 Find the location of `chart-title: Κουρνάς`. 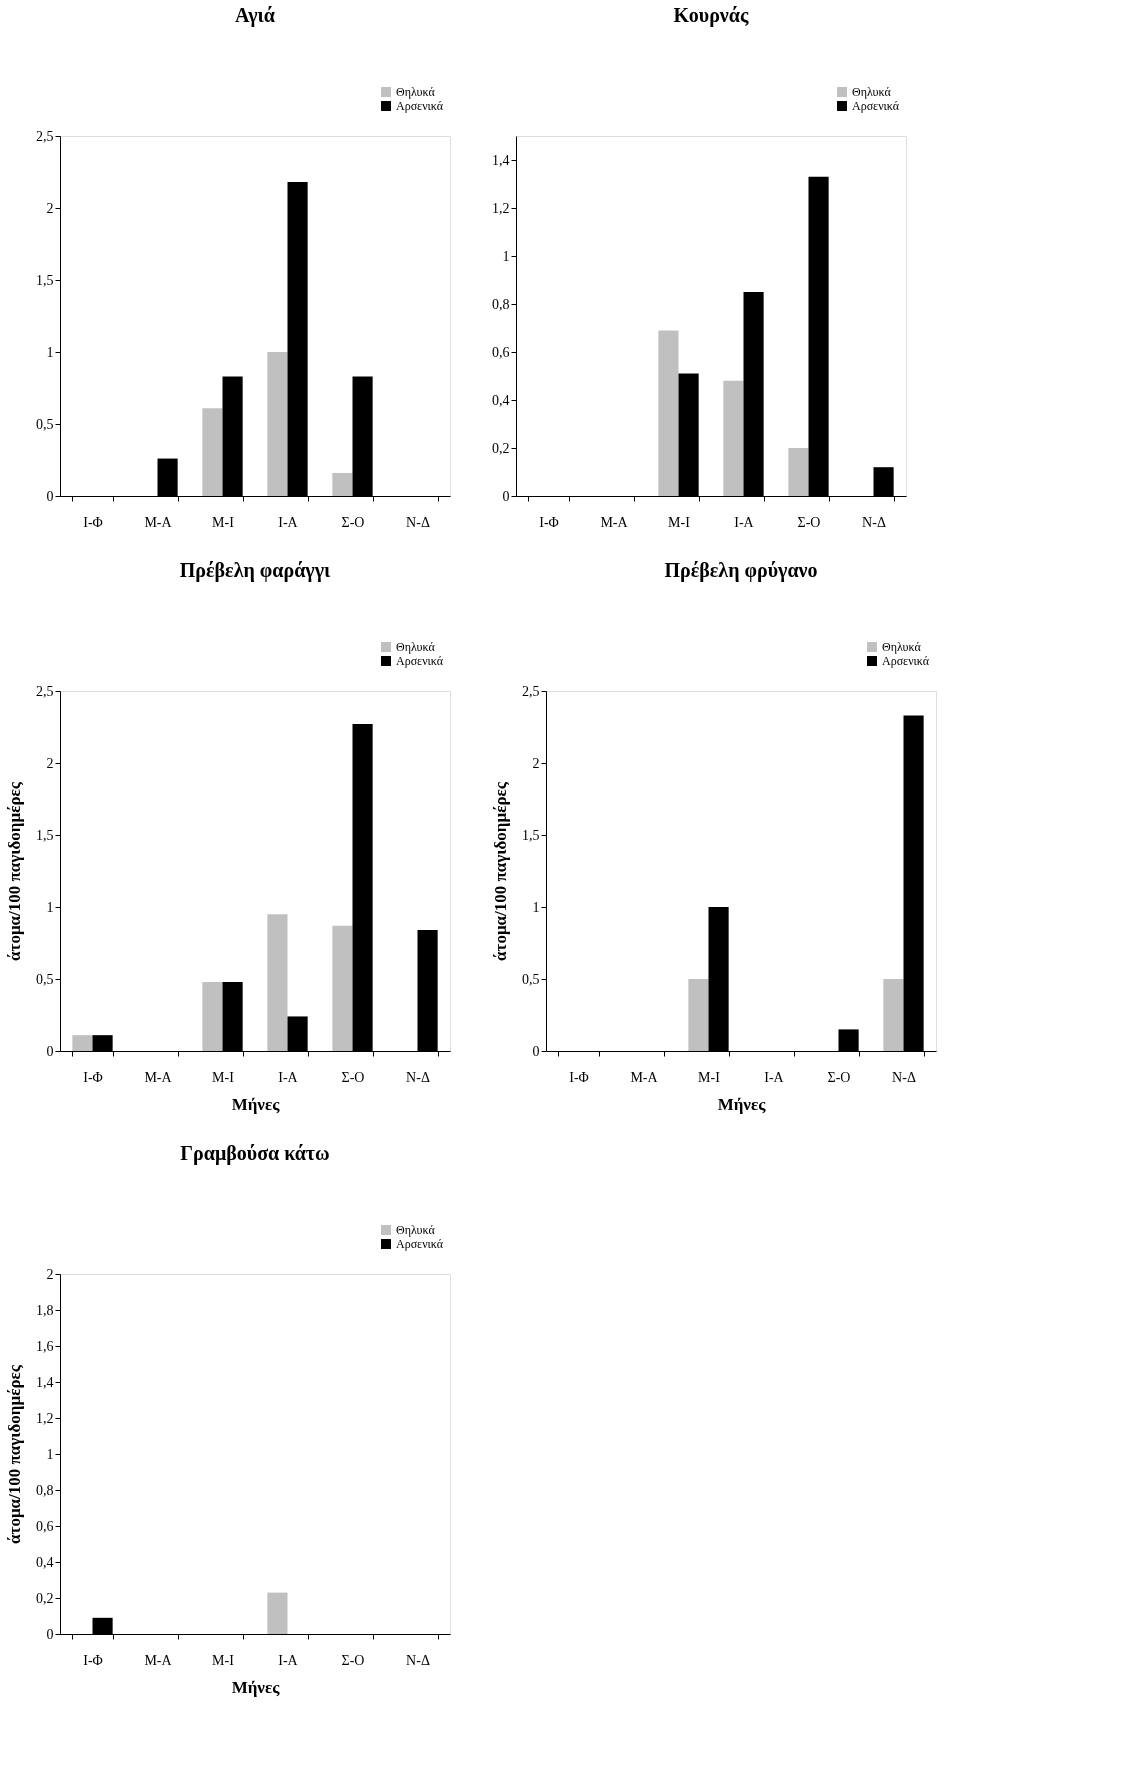

chart-title: Κουρνάς is located at coordinates (711, 15).